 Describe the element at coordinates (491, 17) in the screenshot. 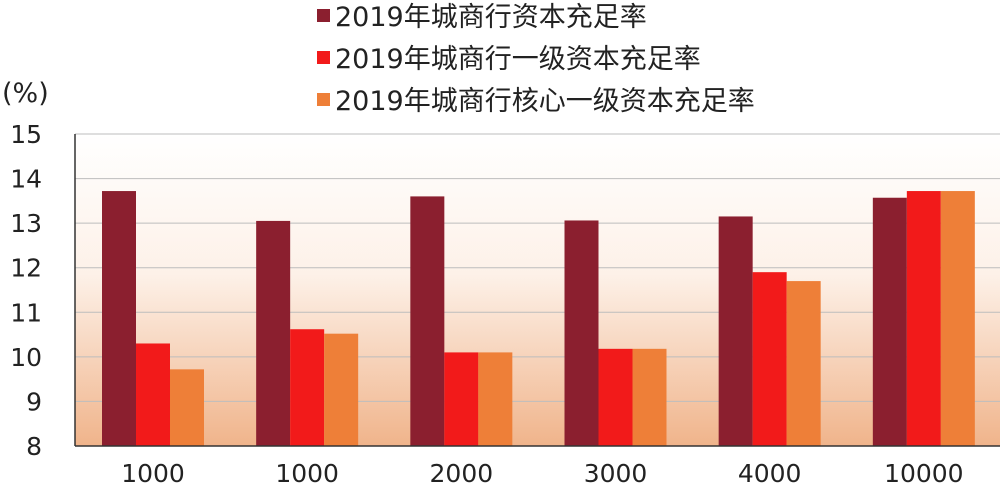

I see `legend-label: 2019年城商行资本充足率` at that location.